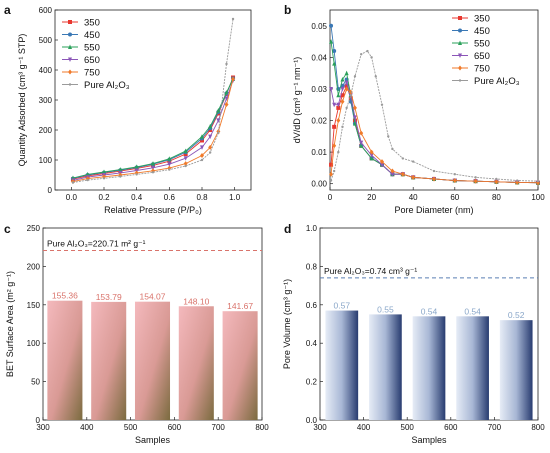  What do you see at coordinates (34, 228) in the screenshot?
I see `y-tick-label: 250` at bounding box center [34, 228].